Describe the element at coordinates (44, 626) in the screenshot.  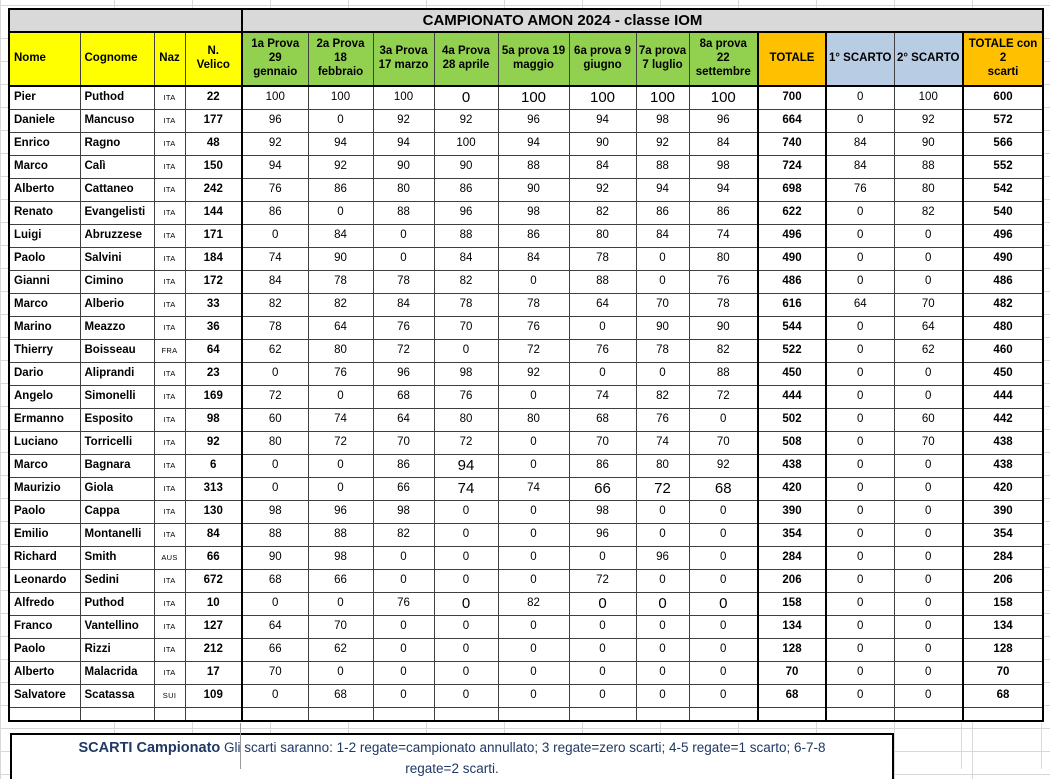
I see `cell-nome: Franco` at that location.